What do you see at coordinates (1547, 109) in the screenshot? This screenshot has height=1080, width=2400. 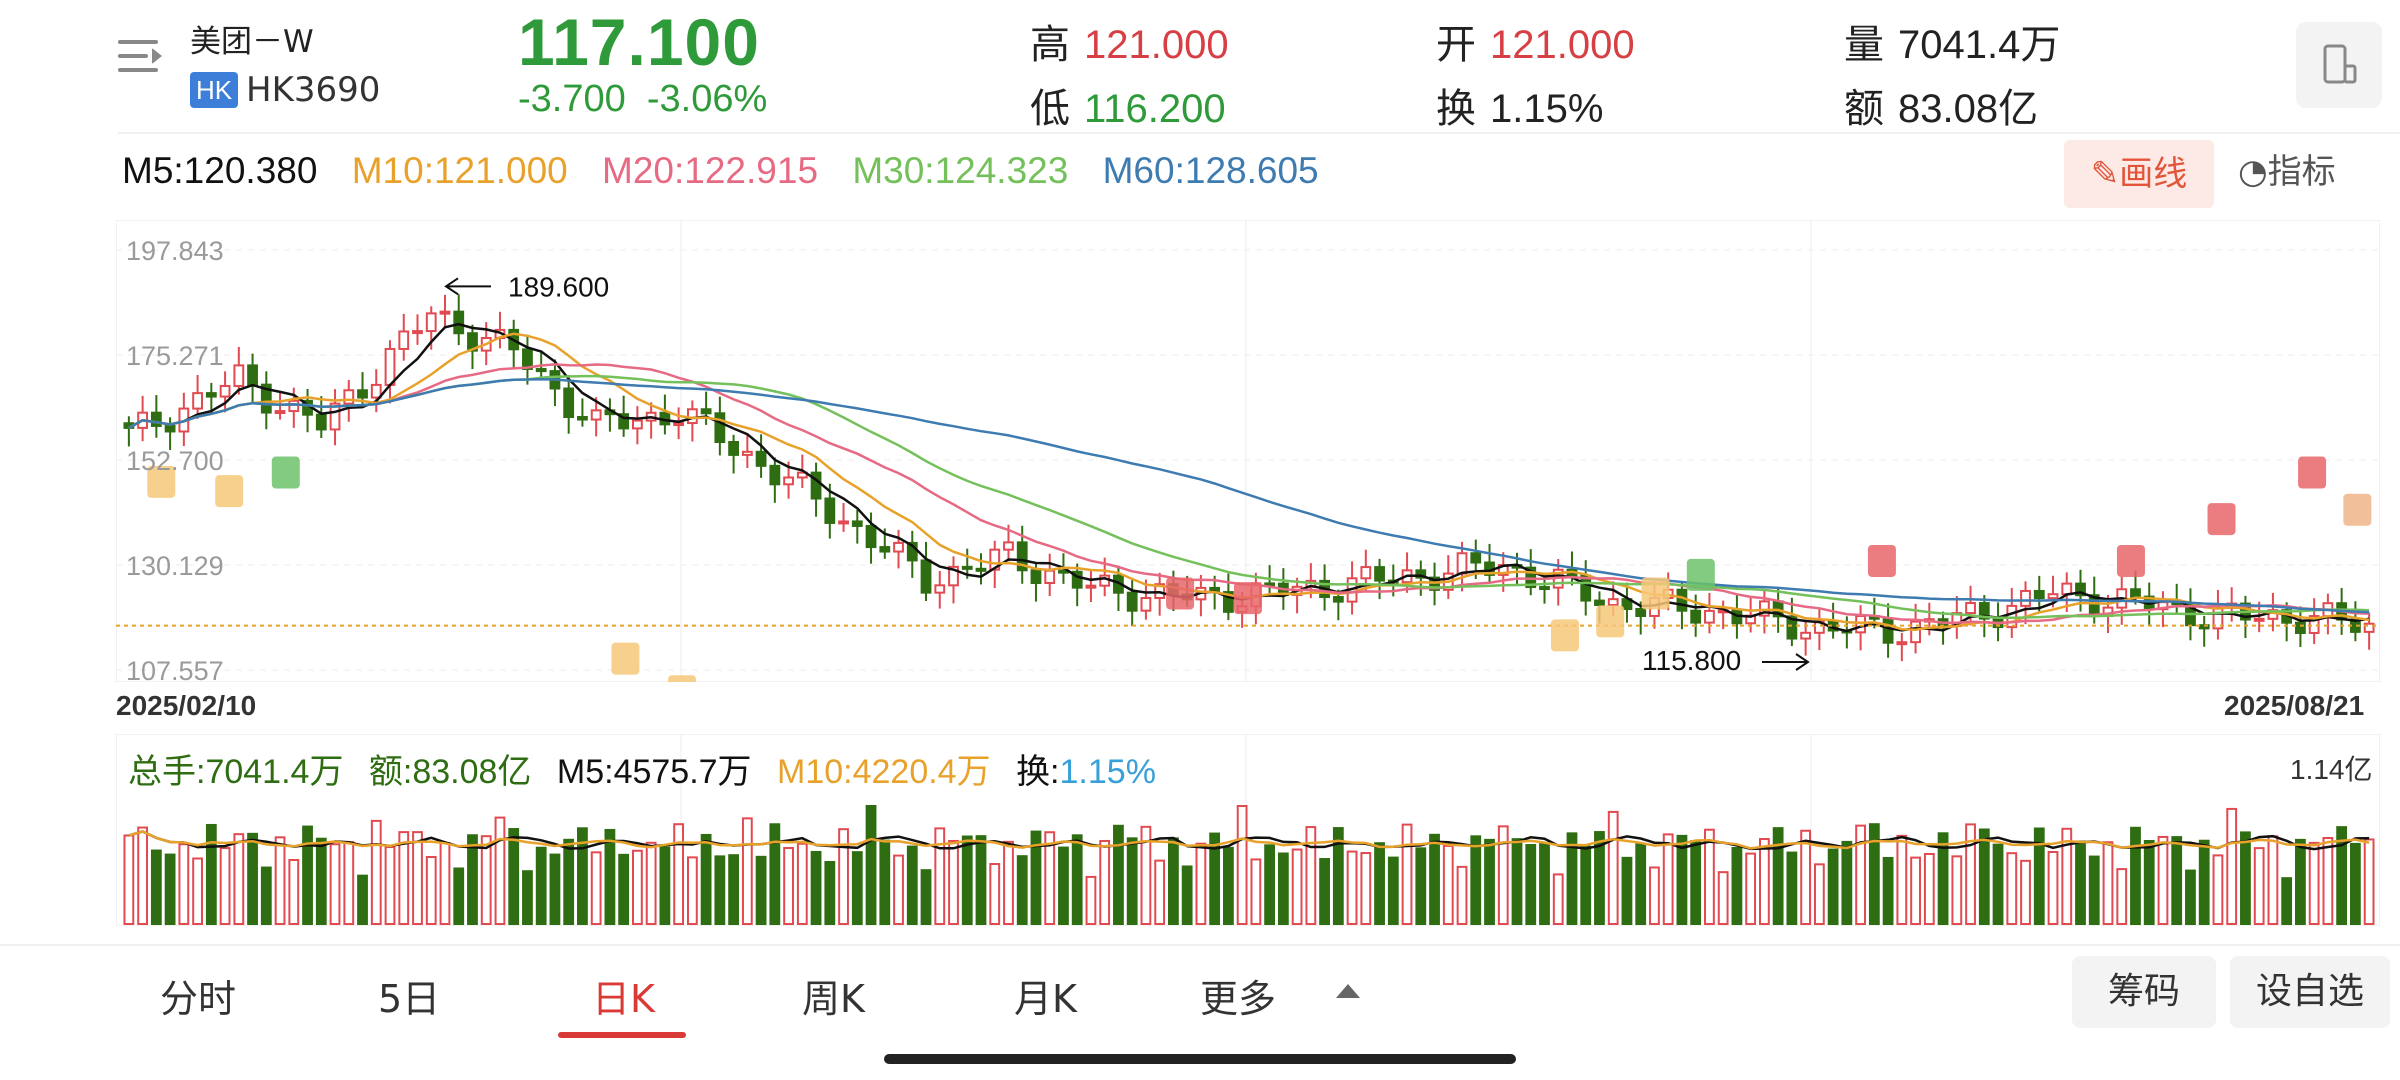 I see `stat-value: 1.15%` at bounding box center [1547, 109].